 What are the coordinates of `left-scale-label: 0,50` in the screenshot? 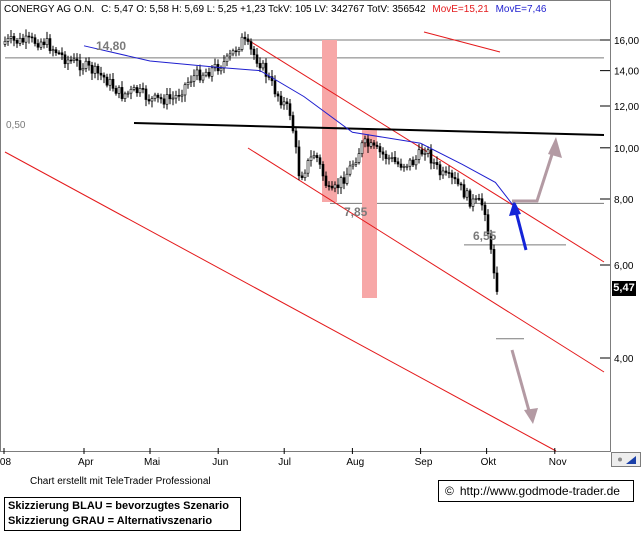 It's located at (16, 125).